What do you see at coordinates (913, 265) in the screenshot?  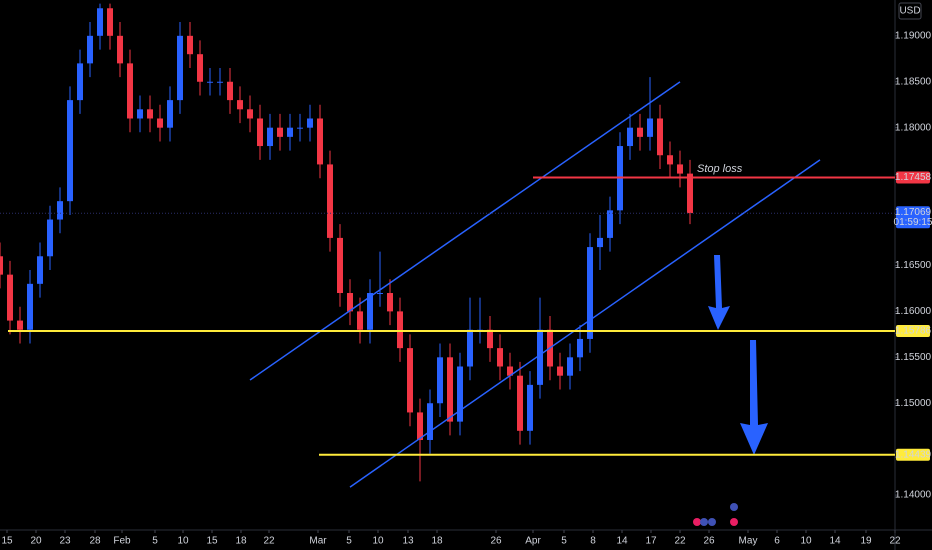 I see `y-tick-label: 1.16500` at bounding box center [913, 265].